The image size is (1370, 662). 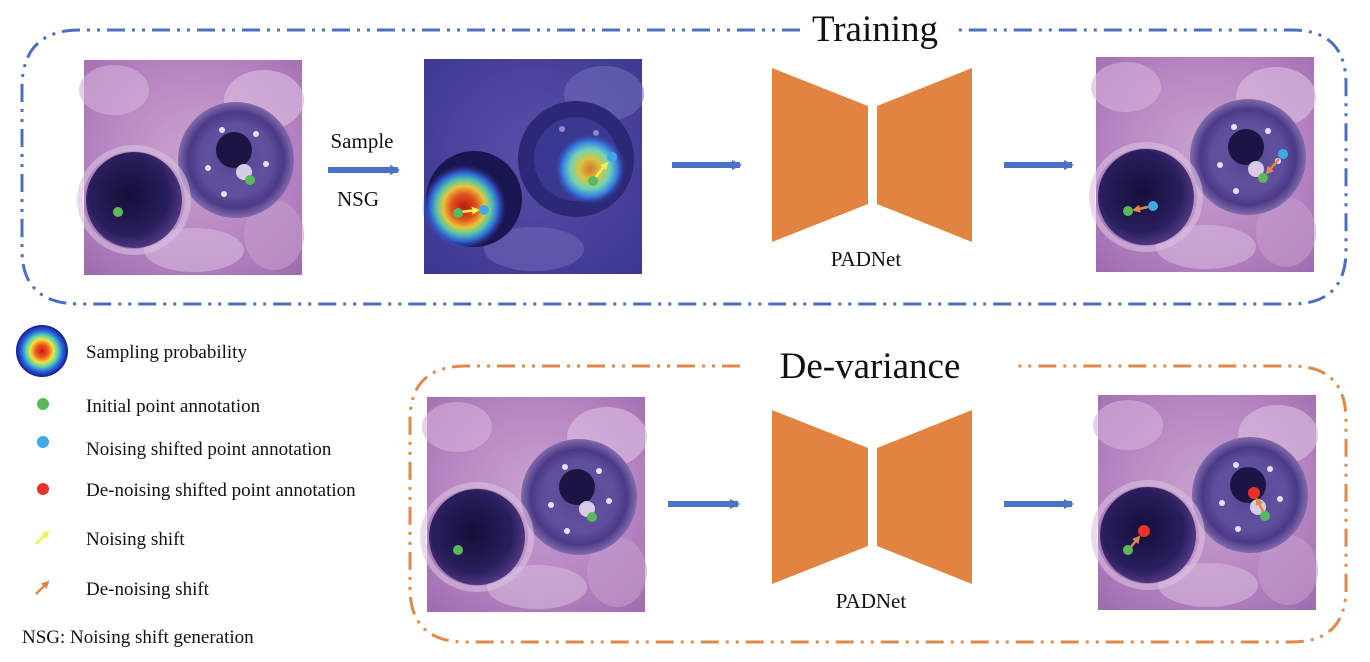 I want to click on denoising-point-swatch, so click(x=43, y=489).